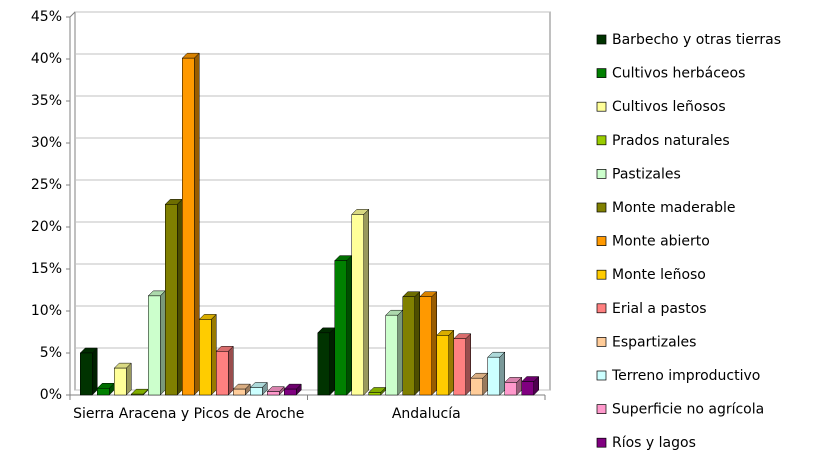  Describe the element at coordinates (46, 101) in the screenshot. I see `y-tick-label: 35%` at that location.